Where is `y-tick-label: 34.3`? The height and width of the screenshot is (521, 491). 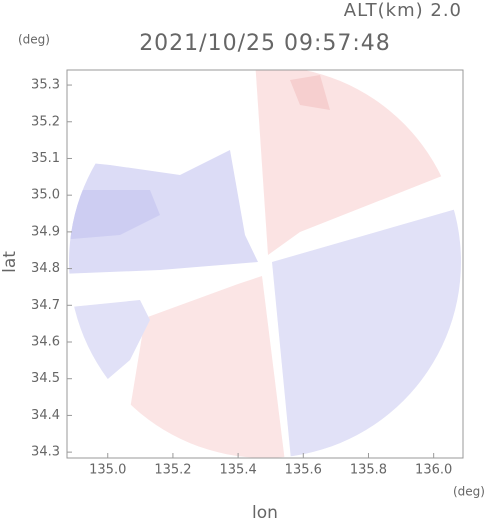
y-tick-label: 34.3 is located at coordinates (45, 452).